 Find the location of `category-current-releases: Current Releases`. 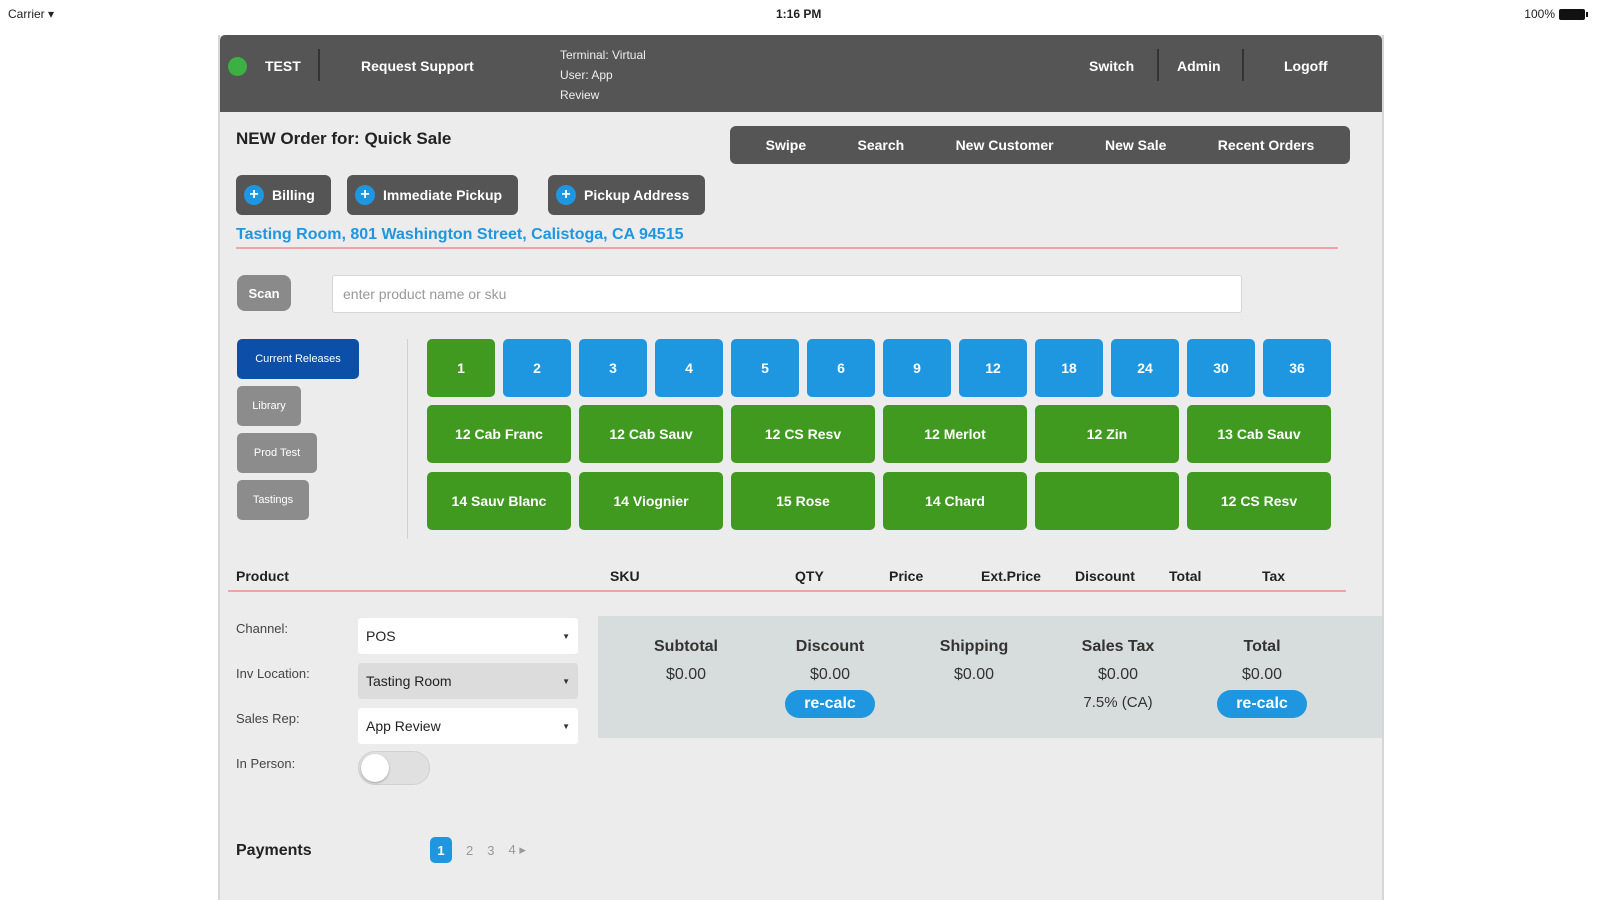

category-current-releases: Current Releases is located at coordinates (298, 359).